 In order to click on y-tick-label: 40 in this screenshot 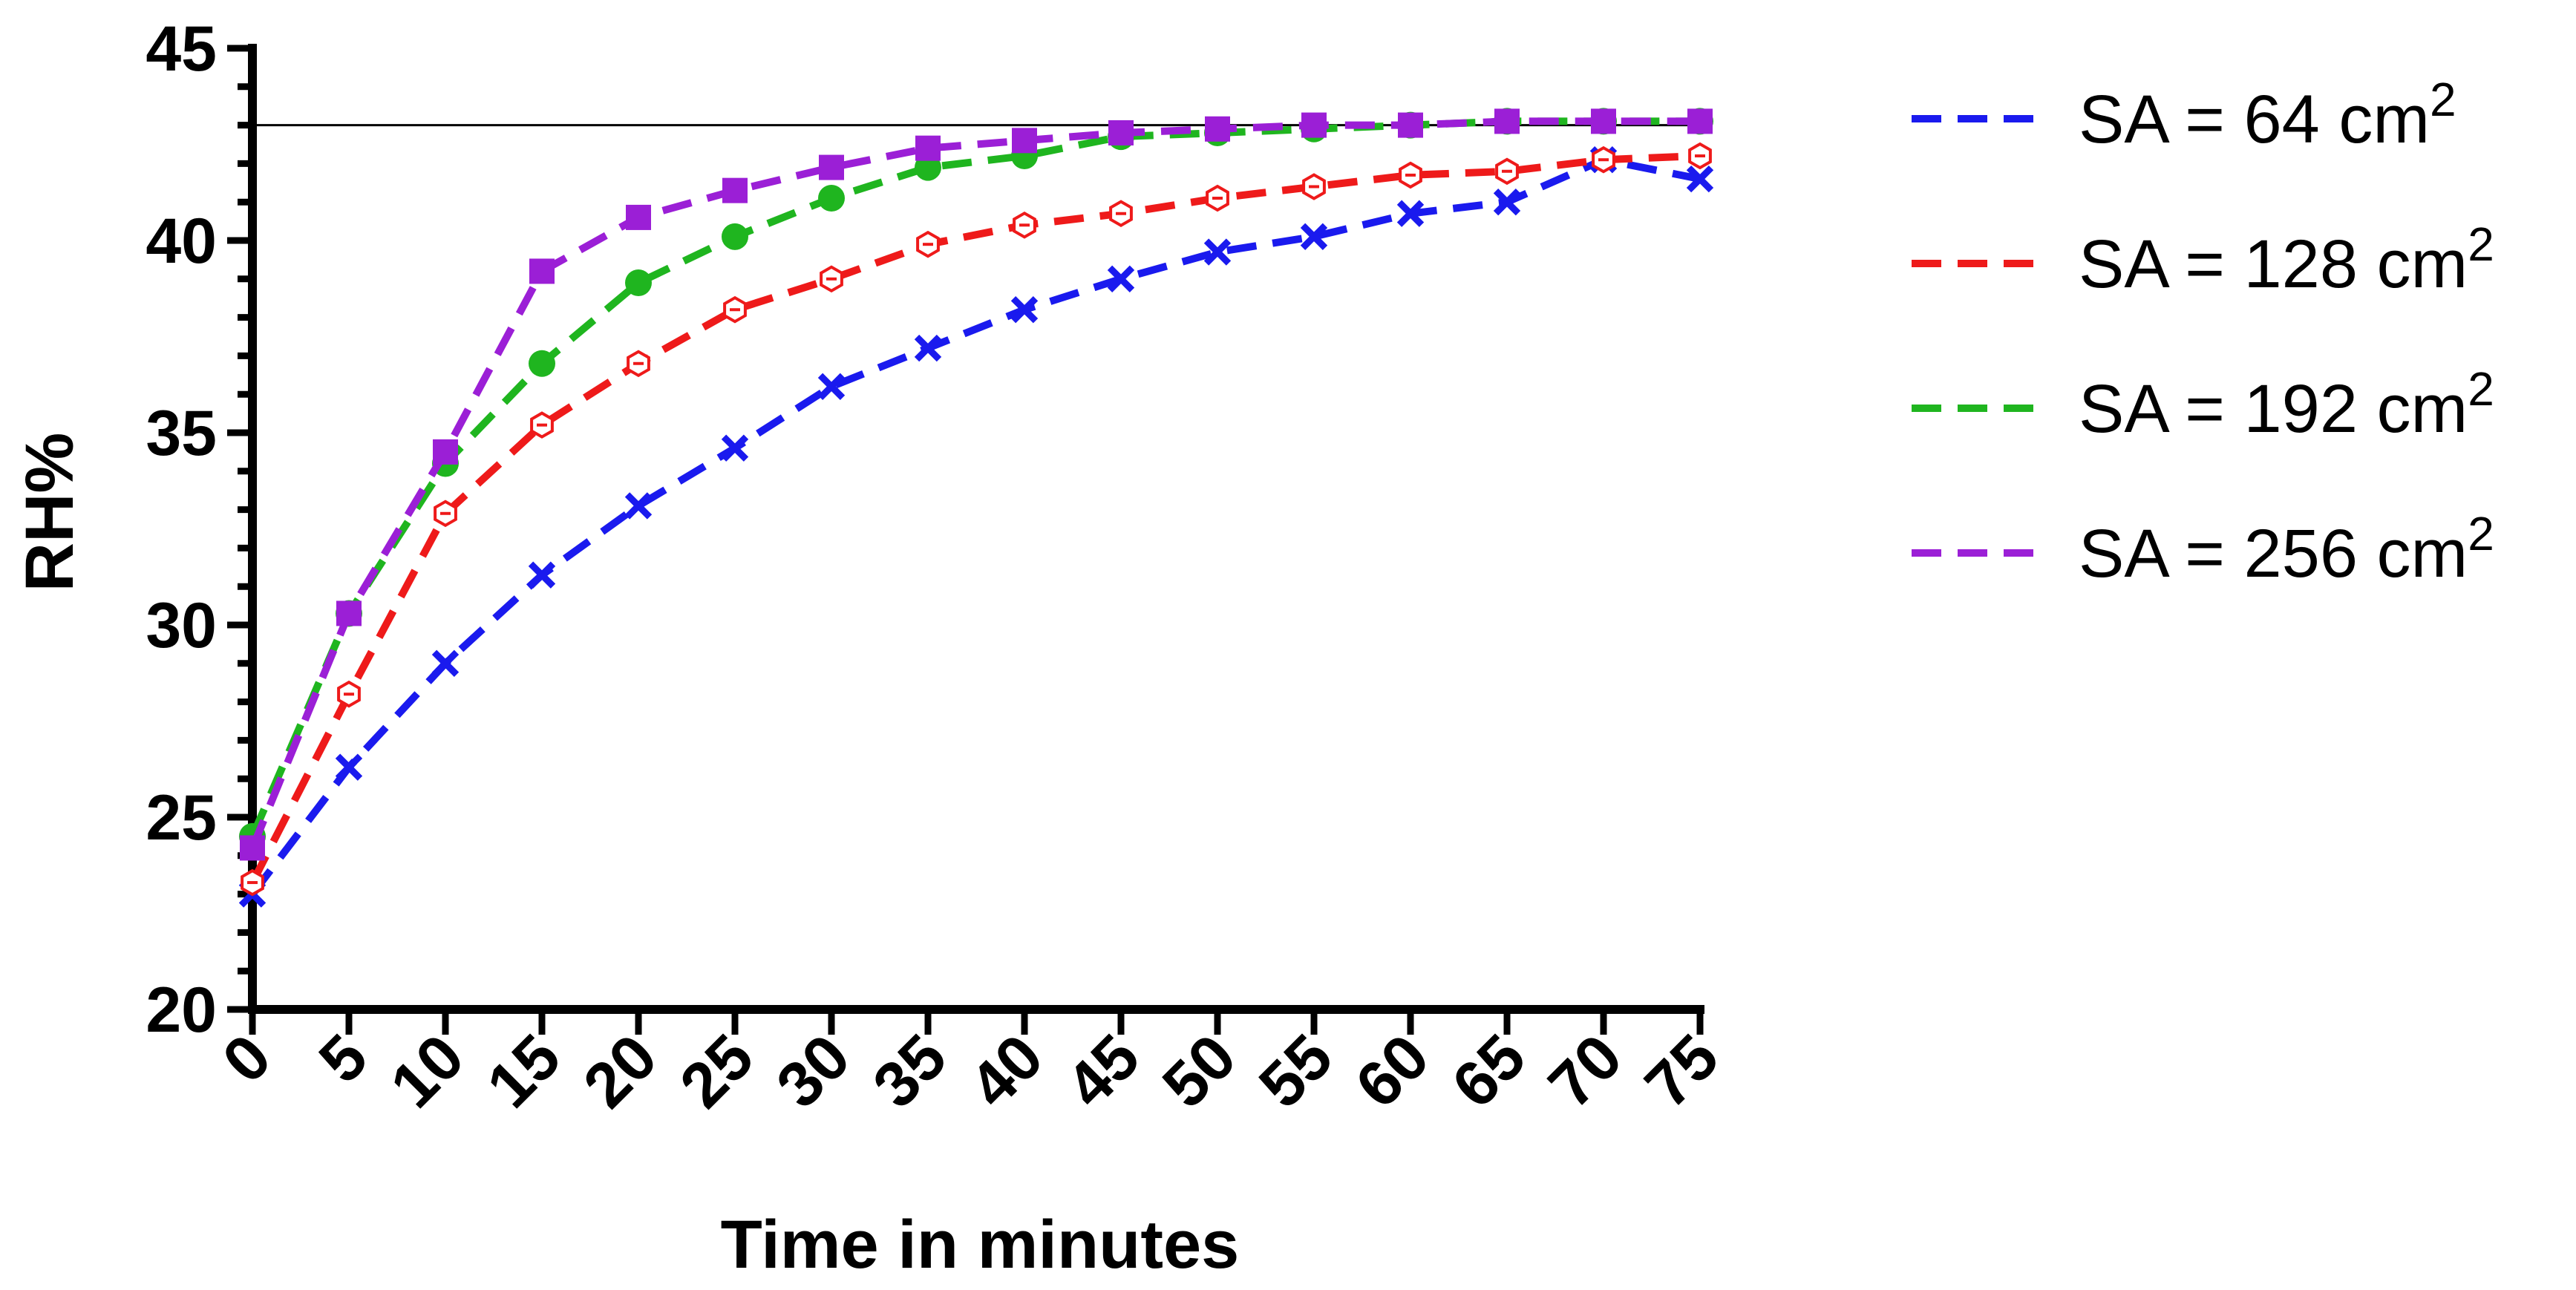, I will do `click(181, 241)`.